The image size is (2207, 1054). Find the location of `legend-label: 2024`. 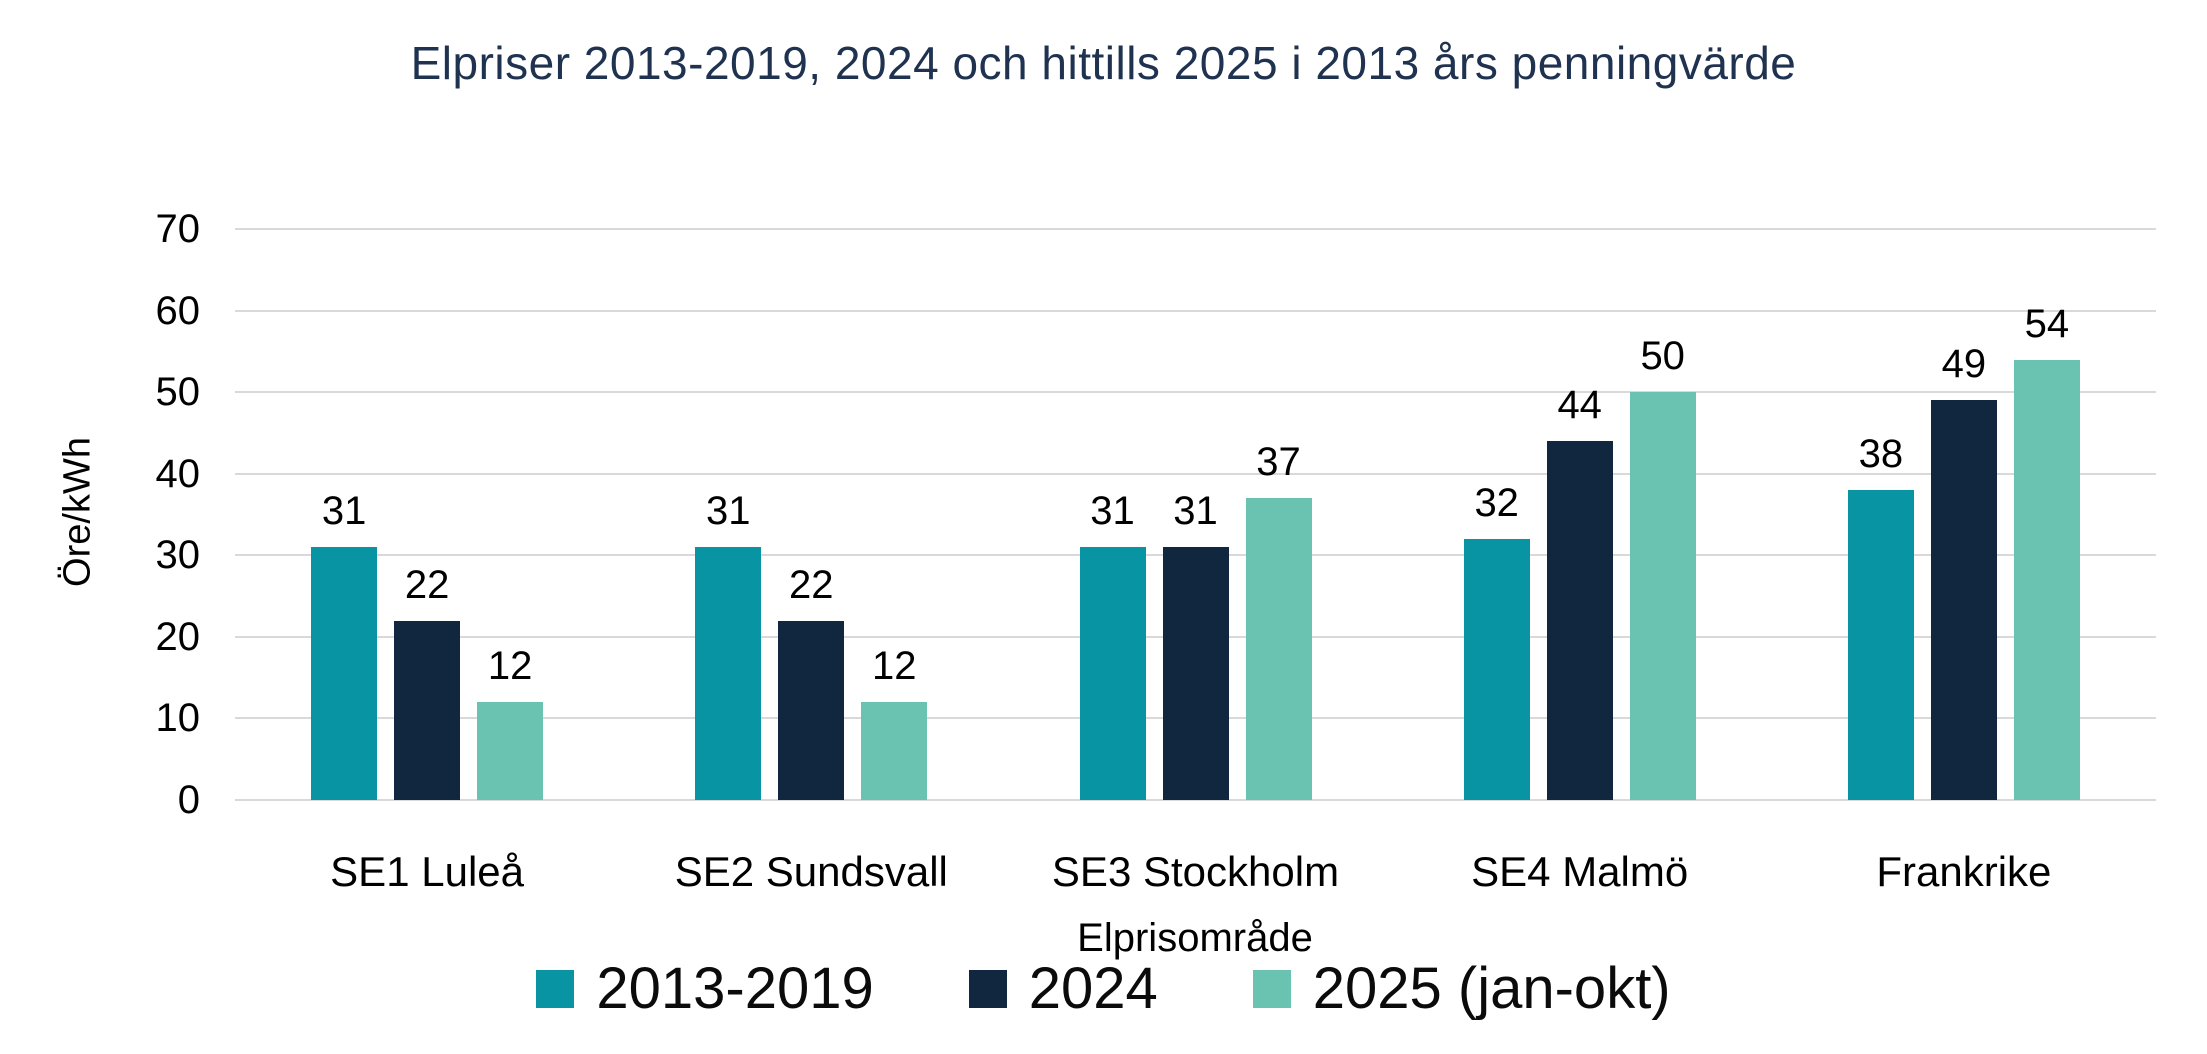

legend-label: 2024 is located at coordinates (1093, 988).